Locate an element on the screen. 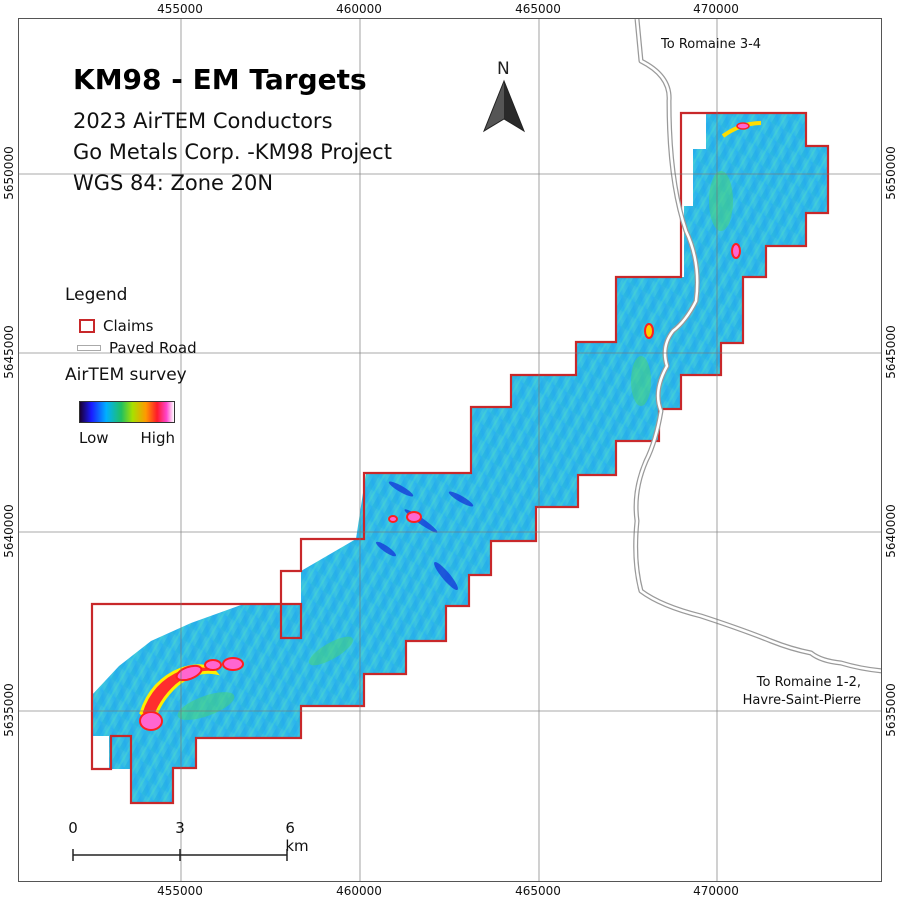  tick-right-5645000: 5645000 is located at coordinates (891, 352).